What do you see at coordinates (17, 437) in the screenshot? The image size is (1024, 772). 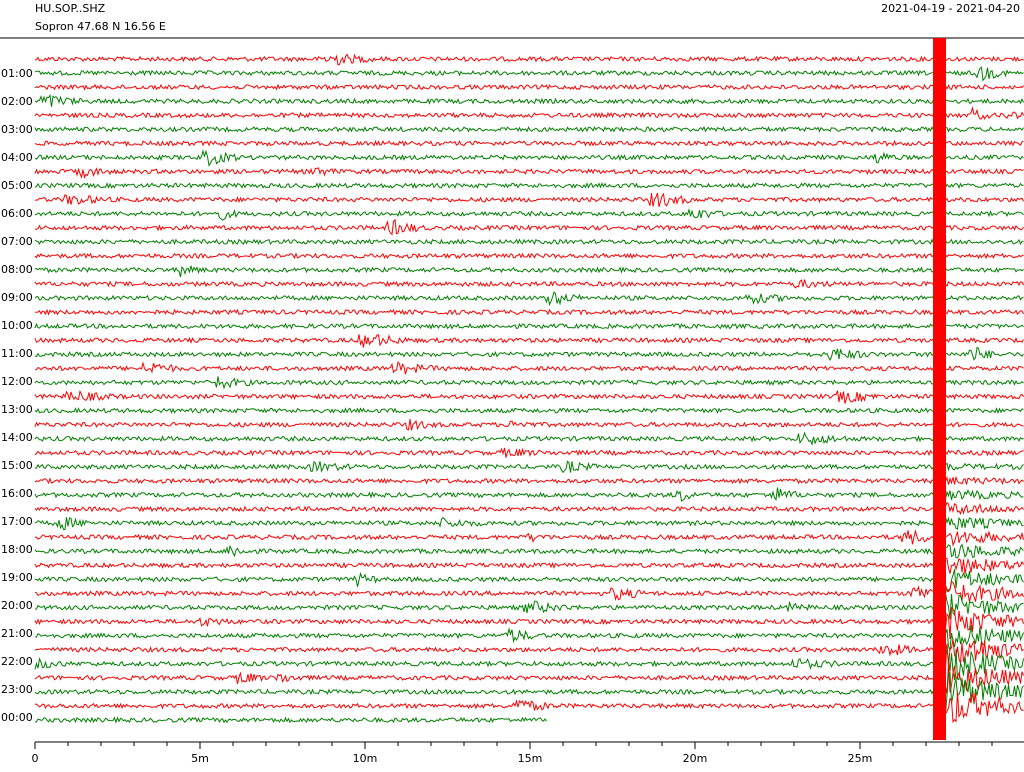 I see `row-label: 14:00` at bounding box center [17, 437].